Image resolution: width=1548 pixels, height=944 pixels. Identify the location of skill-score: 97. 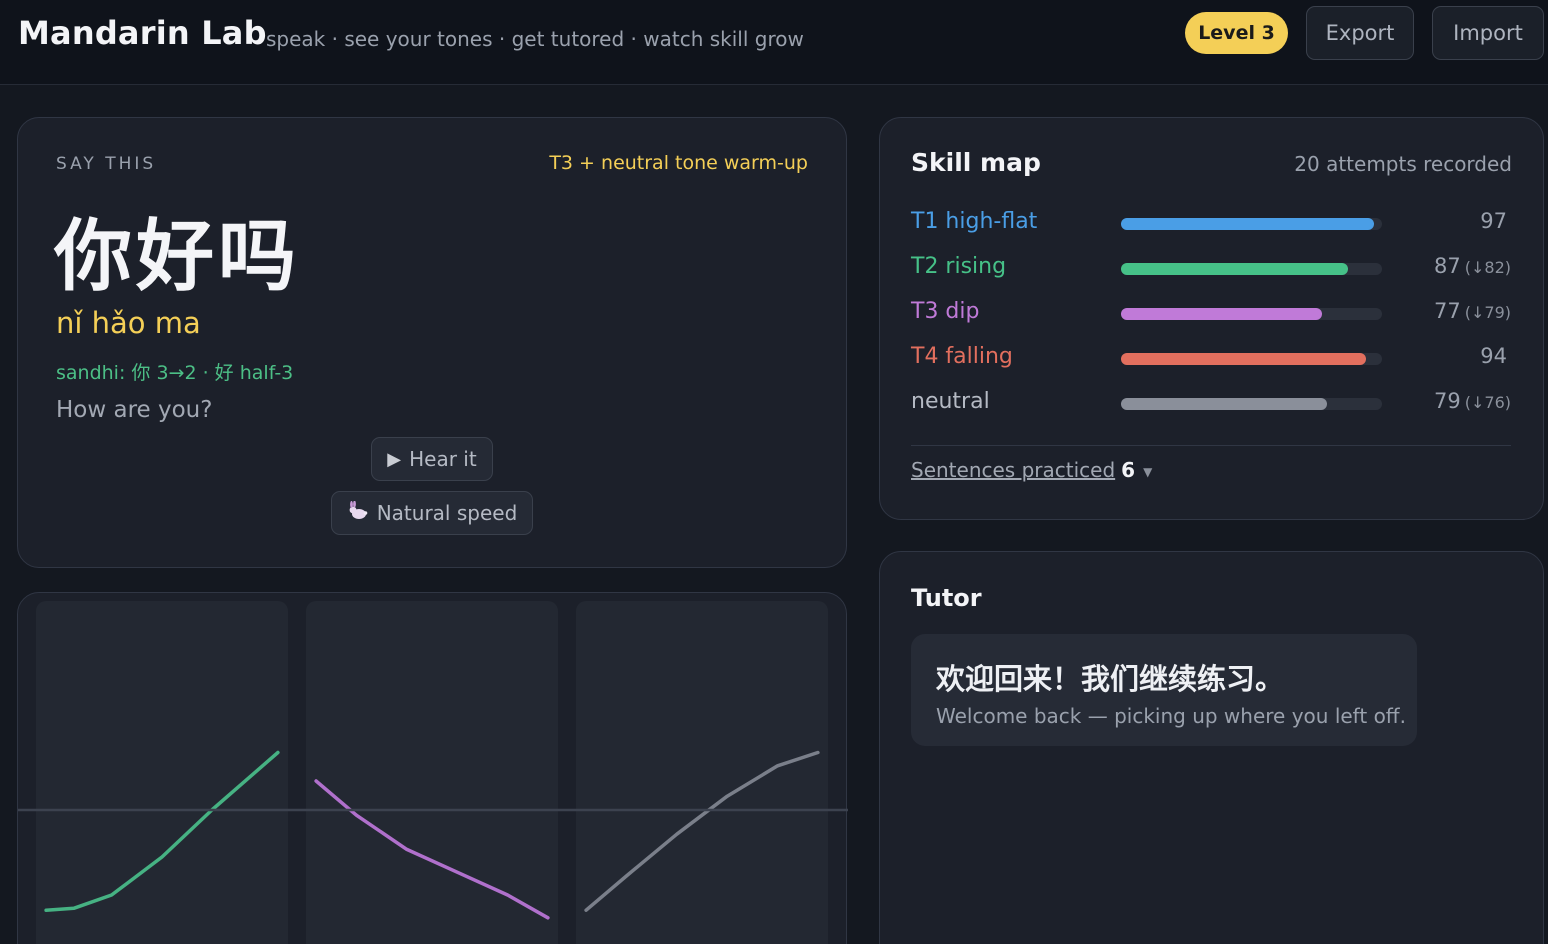
(1495, 221).